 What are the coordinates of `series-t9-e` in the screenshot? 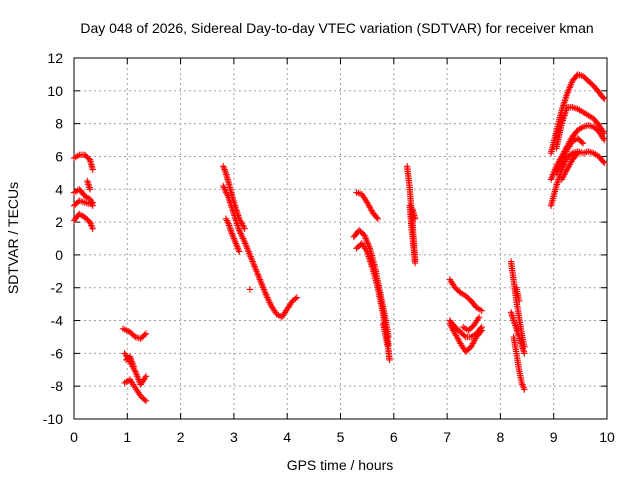 It's located at (570, 156).